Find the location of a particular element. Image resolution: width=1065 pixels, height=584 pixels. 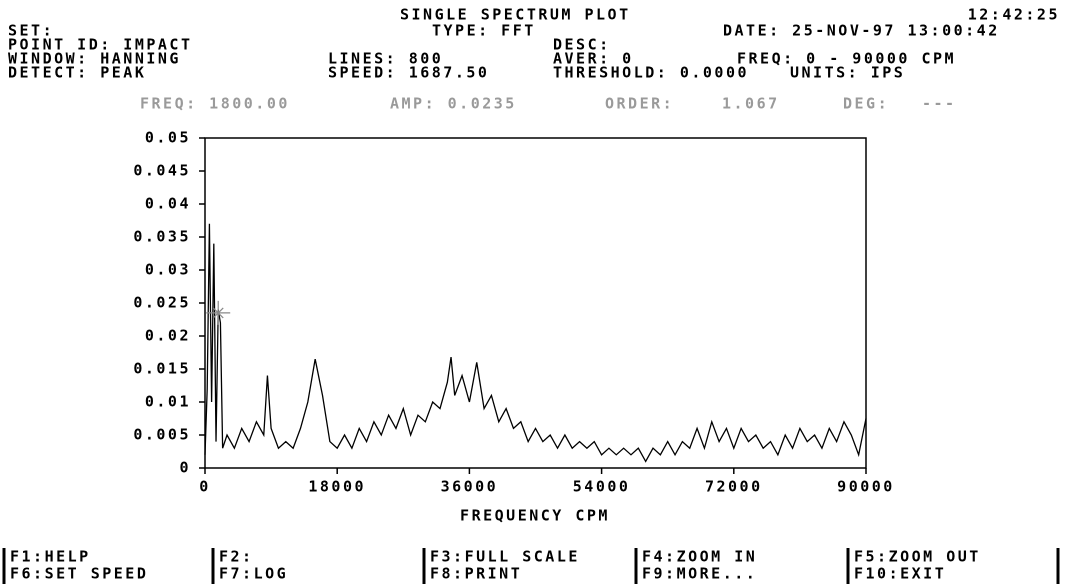

detect: DETECT: PEAK is located at coordinates (77, 73).